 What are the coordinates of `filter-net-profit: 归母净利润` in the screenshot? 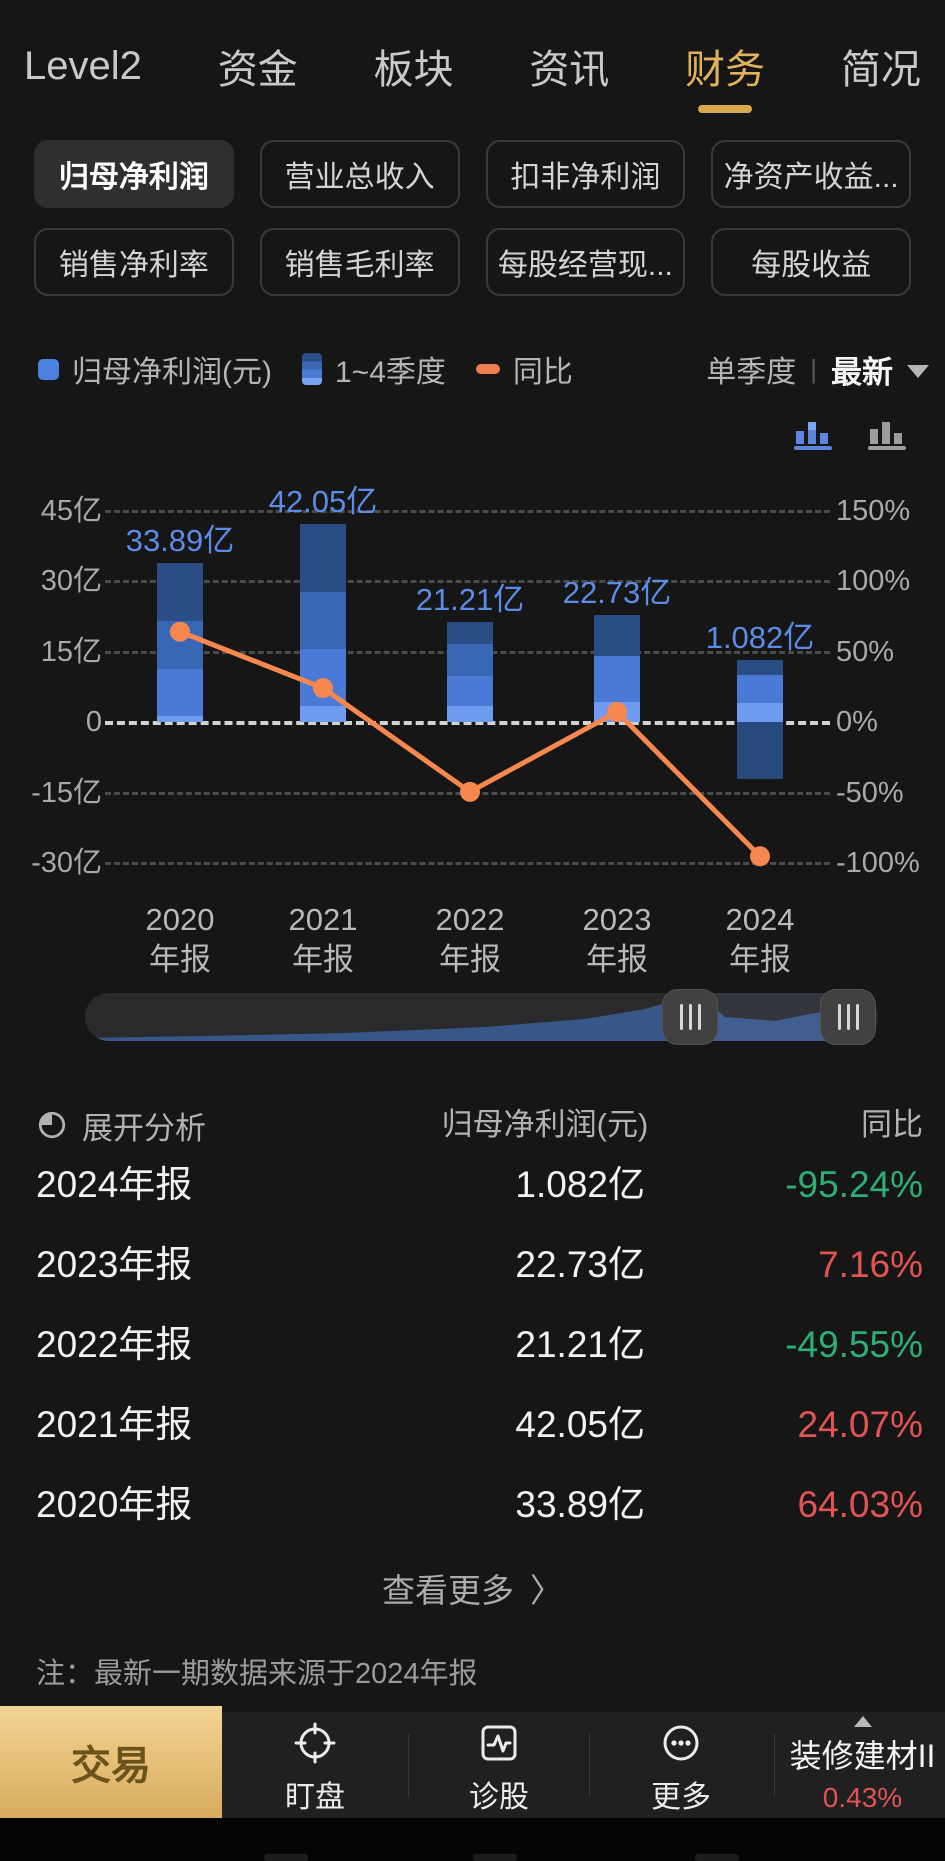 It's located at (134, 174).